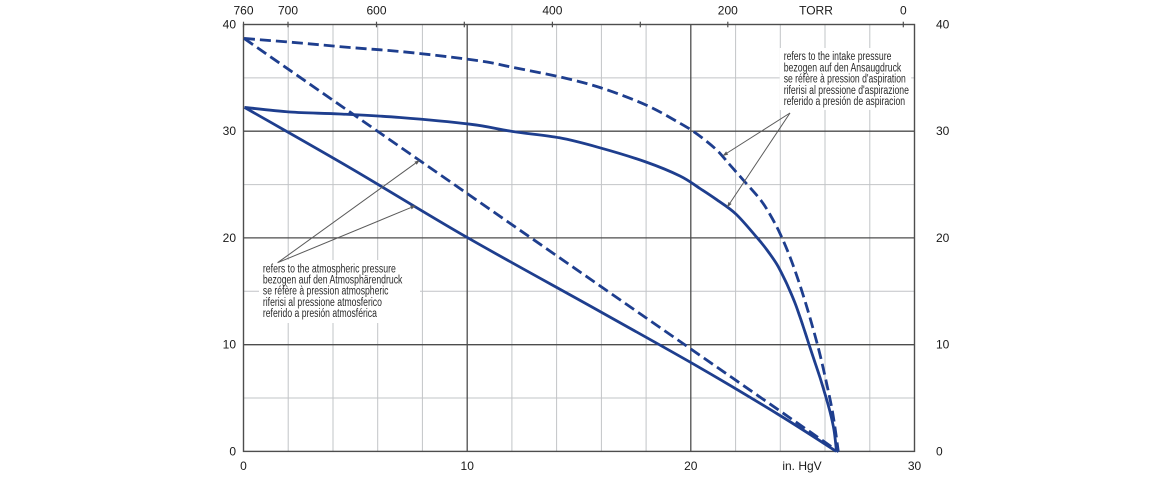 This screenshot has height=480, width=1160. I want to click on svg-text: 600, so click(376, 11).